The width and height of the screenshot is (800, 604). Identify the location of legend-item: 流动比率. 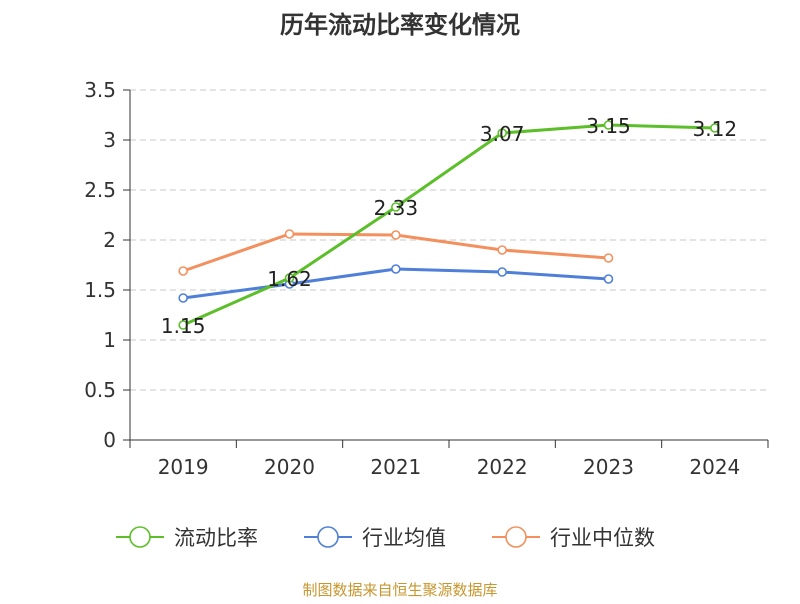
(187, 538).